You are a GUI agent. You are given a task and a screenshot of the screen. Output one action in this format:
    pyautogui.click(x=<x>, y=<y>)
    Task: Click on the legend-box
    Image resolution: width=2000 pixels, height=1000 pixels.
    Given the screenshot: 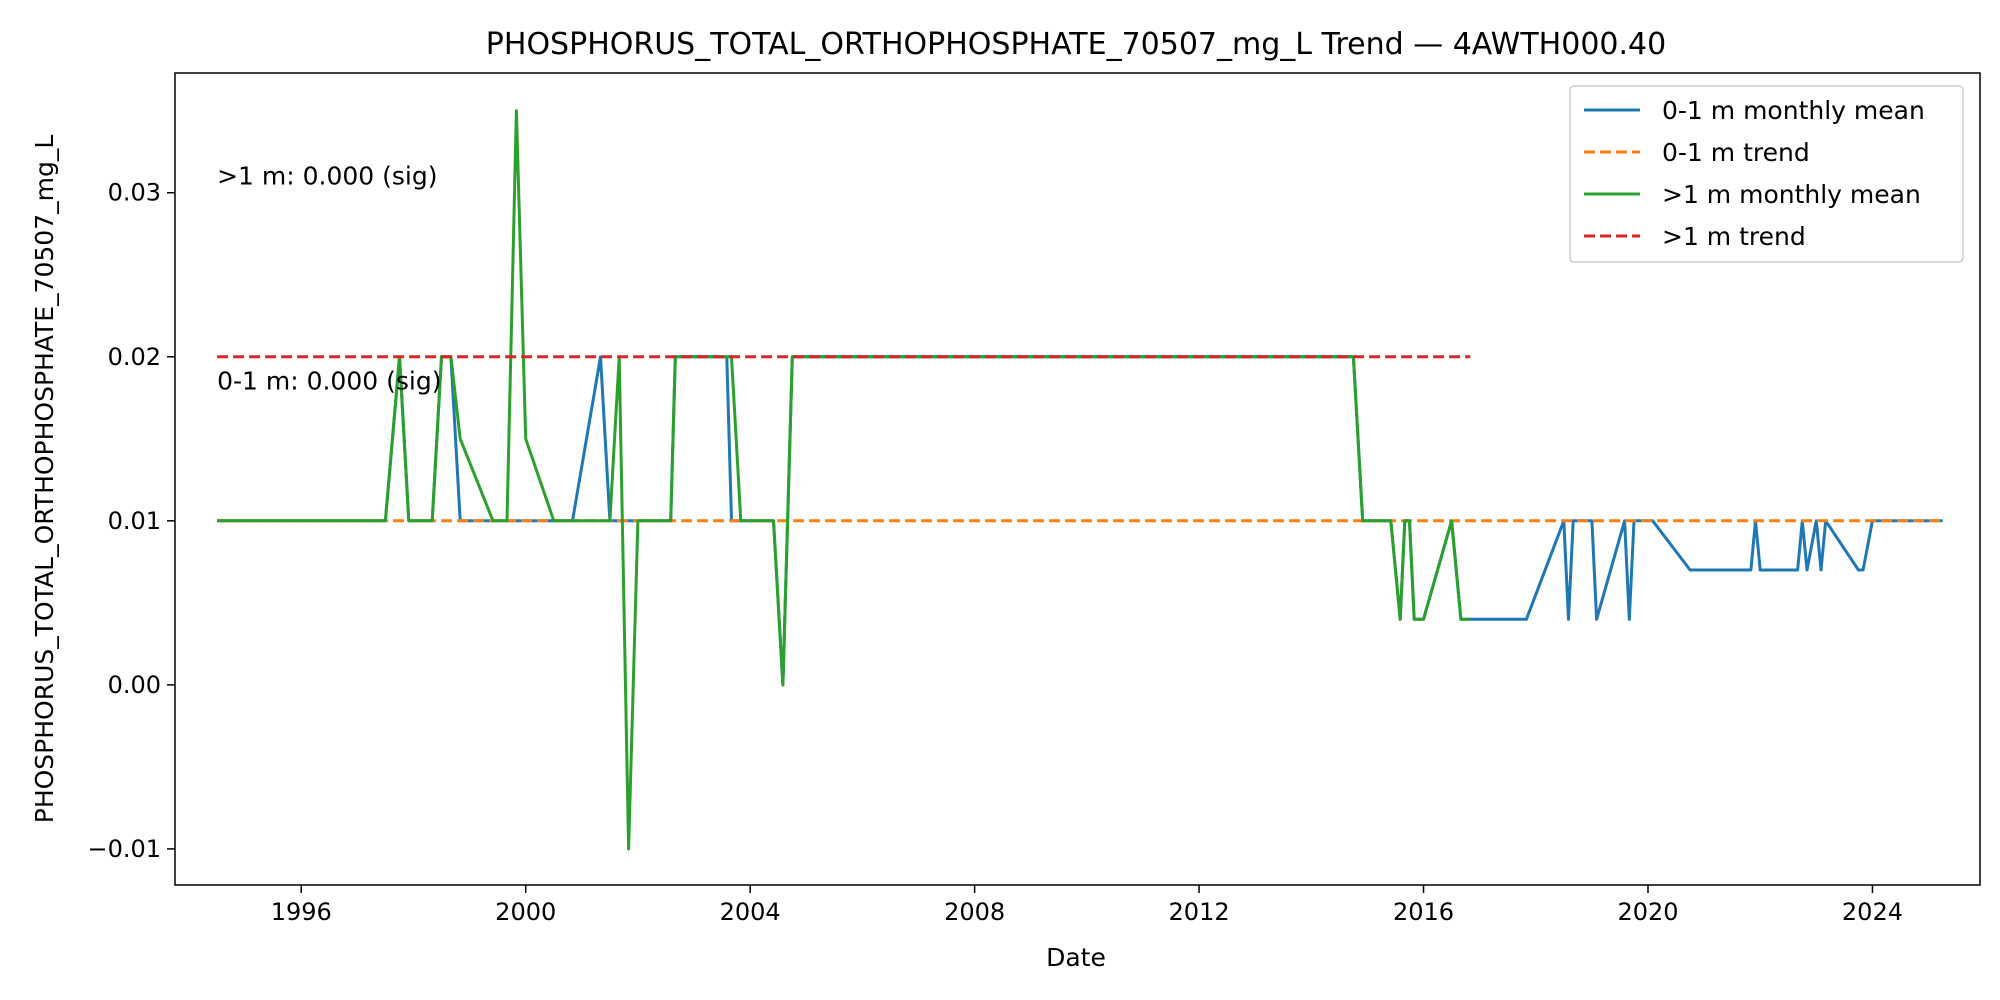 What is the action you would take?
    pyautogui.click(x=1766, y=174)
    